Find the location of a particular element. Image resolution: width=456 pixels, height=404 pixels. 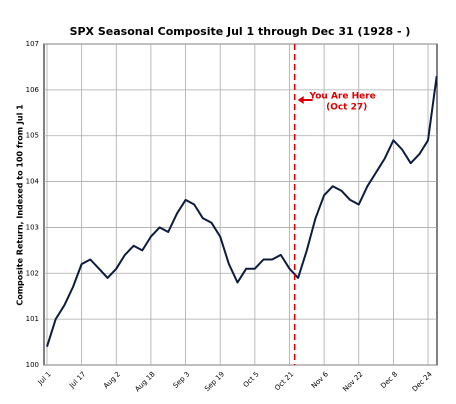

x-tick-label: Jul 17 is located at coordinates (77, 380).